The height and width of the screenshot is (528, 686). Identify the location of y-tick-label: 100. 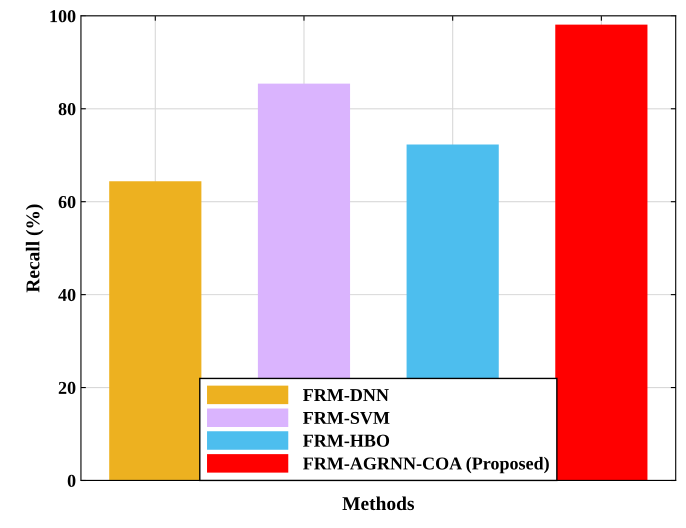
(63, 16).